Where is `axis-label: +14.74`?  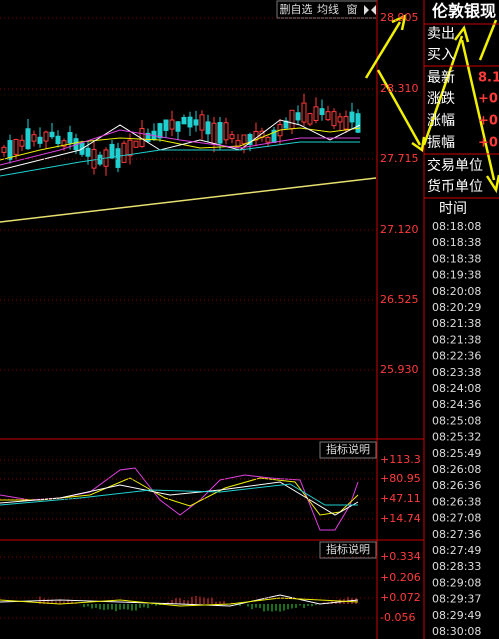 axis-label: +14.74 is located at coordinates (400, 518).